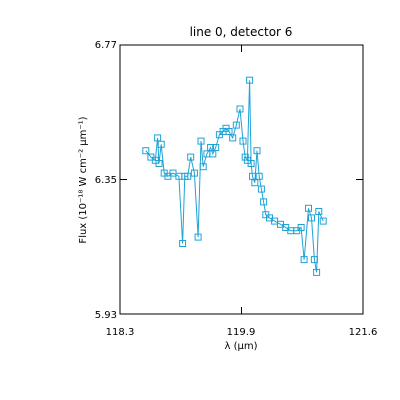  Describe the element at coordinates (106, 180) in the screenshot. I see `y-tick-label-mid: 6.35` at that location.